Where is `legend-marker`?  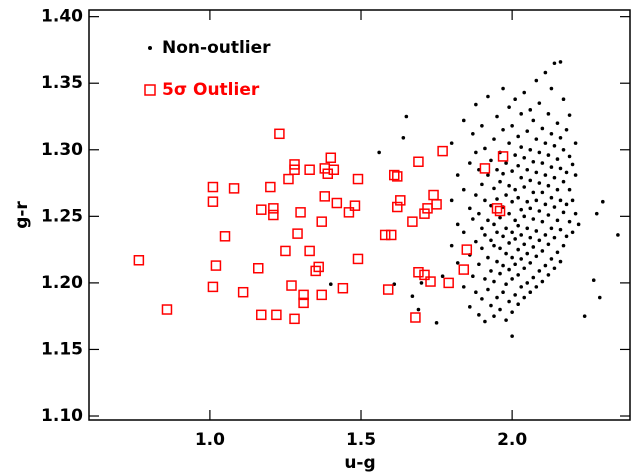
legend-marker is located at coordinates (150, 90).